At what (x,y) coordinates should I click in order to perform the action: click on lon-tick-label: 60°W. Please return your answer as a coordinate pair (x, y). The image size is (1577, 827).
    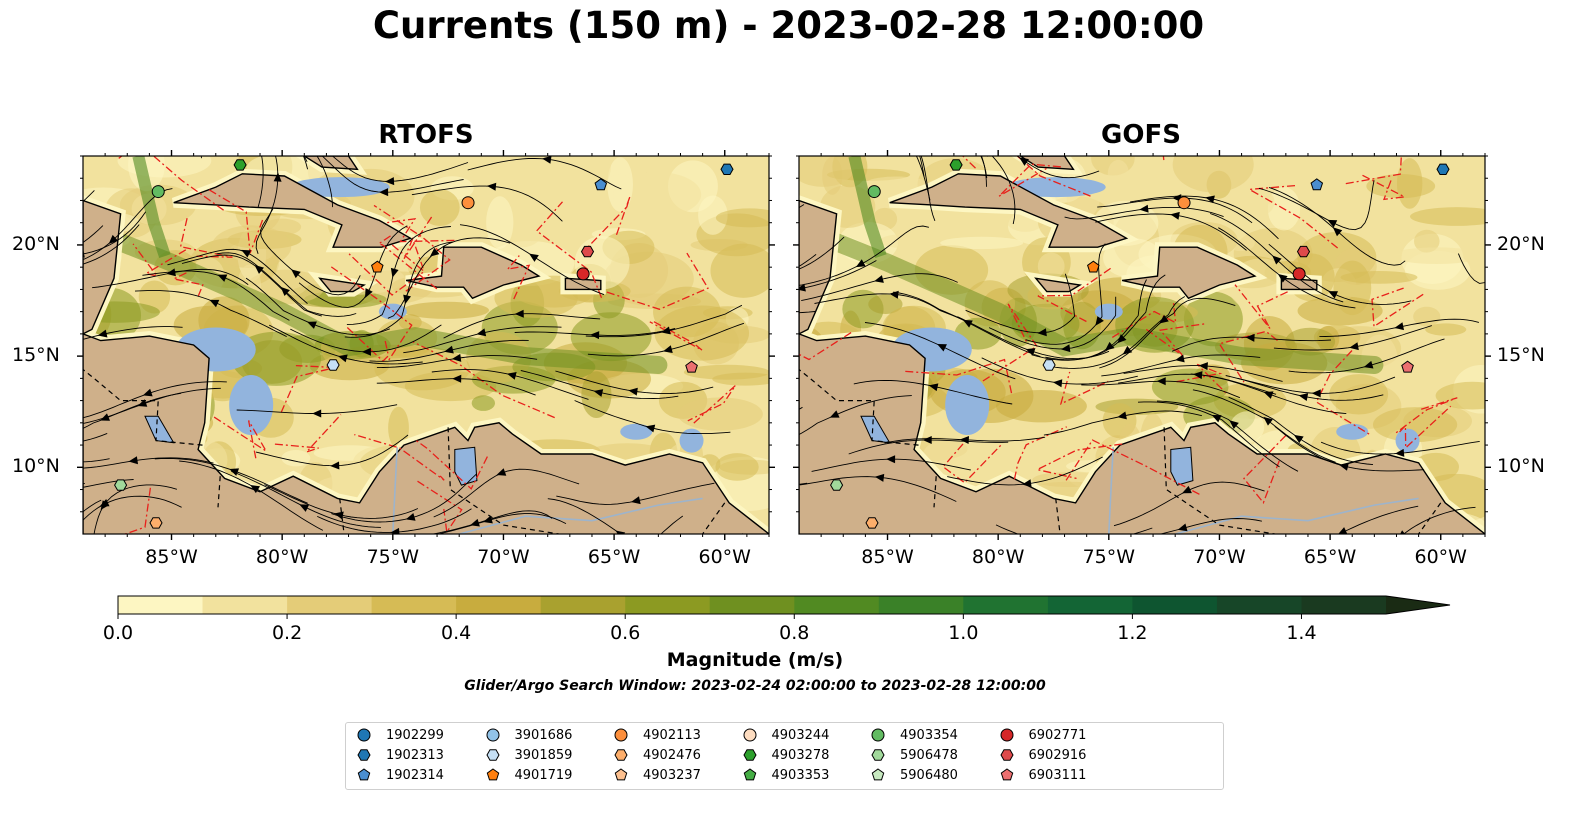
    Looking at the image, I should click on (724, 557).